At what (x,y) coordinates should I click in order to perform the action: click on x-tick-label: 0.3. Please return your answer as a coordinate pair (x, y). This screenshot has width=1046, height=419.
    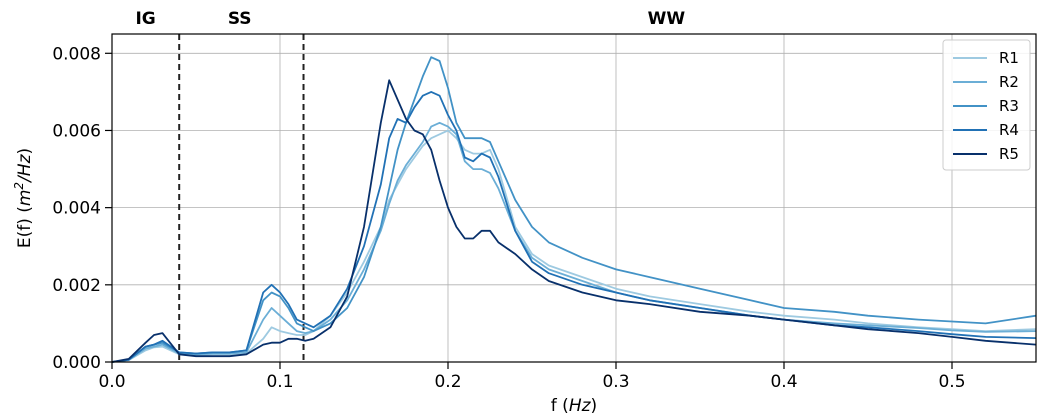
    Looking at the image, I should click on (615, 382).